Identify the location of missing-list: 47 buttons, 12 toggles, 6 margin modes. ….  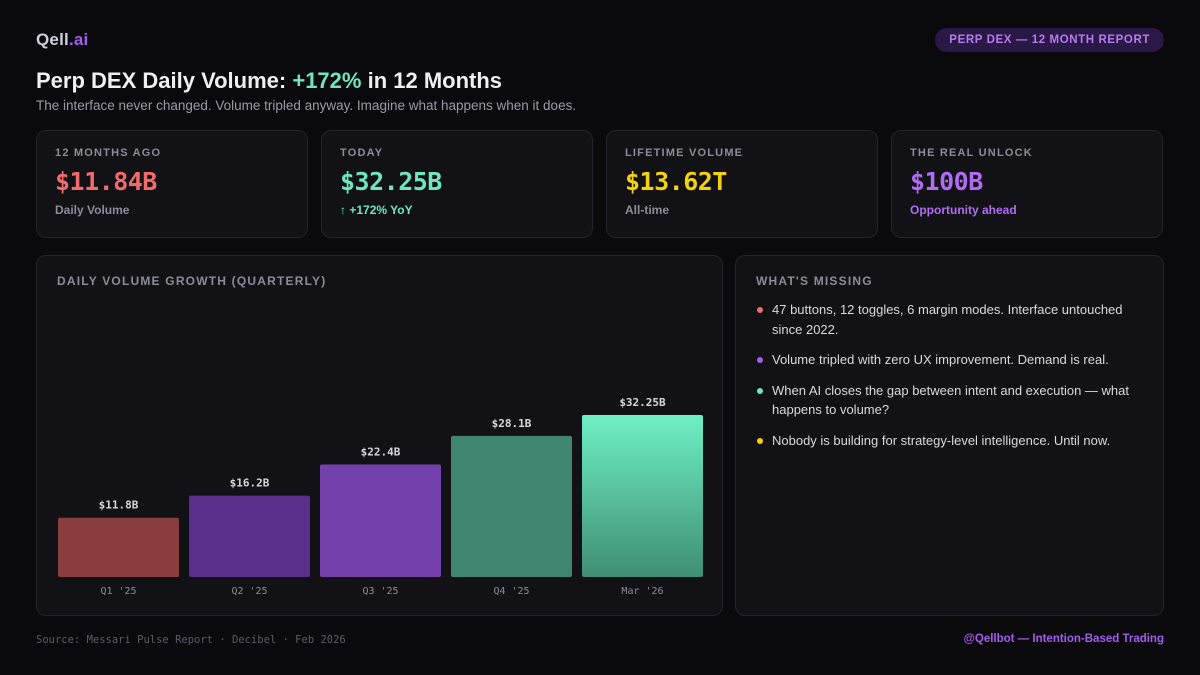
(948, 380).